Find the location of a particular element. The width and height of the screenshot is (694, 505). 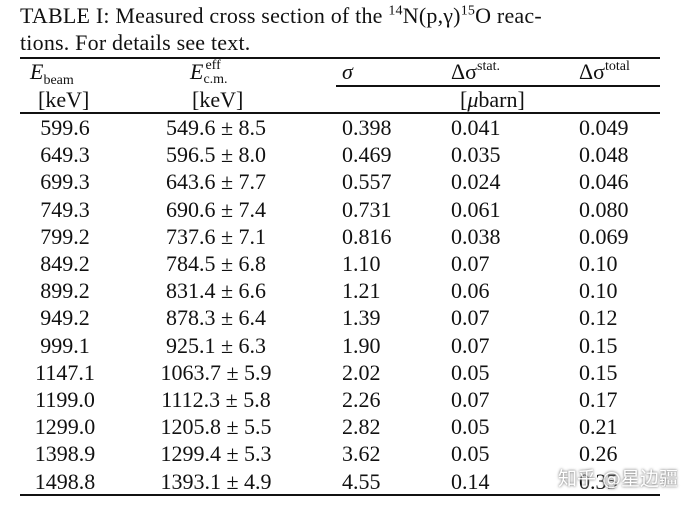

watermark: 知乎 @星边疆 is located at coordinates (617, 479).